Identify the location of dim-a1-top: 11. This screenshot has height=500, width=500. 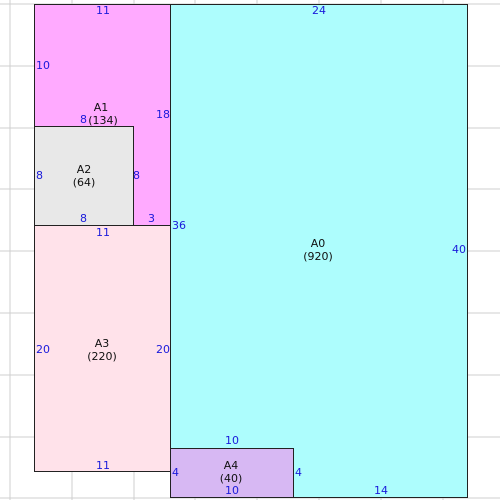
(103, 10).